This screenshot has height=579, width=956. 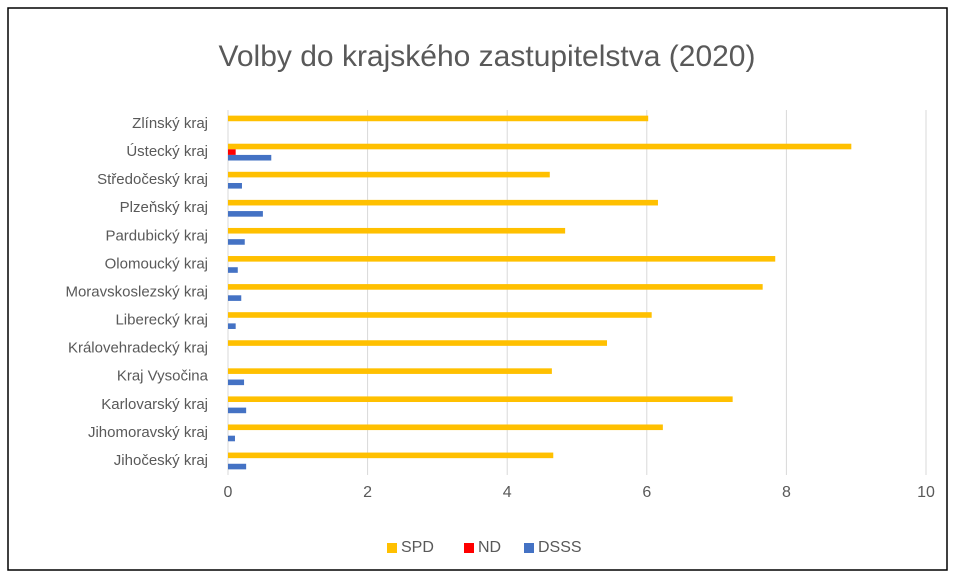 What do you see at coordinates (148, 432) in the screenshot?
I see `y-tick-label: Jihomoravský kraj` at bounding box center [148, 432].